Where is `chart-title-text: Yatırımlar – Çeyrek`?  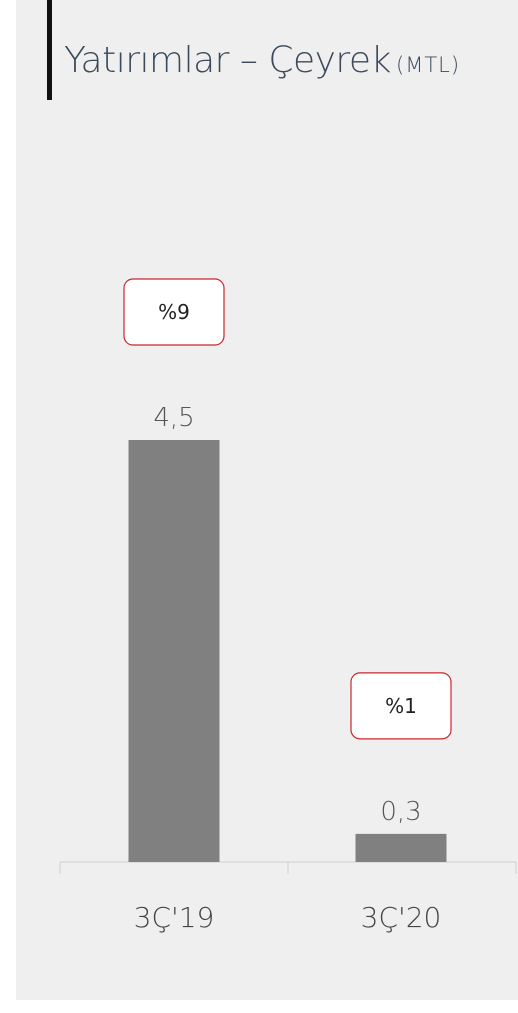
chart-title-text: Yatırımlar – Çeyrek is located at coordinates (227, 60).